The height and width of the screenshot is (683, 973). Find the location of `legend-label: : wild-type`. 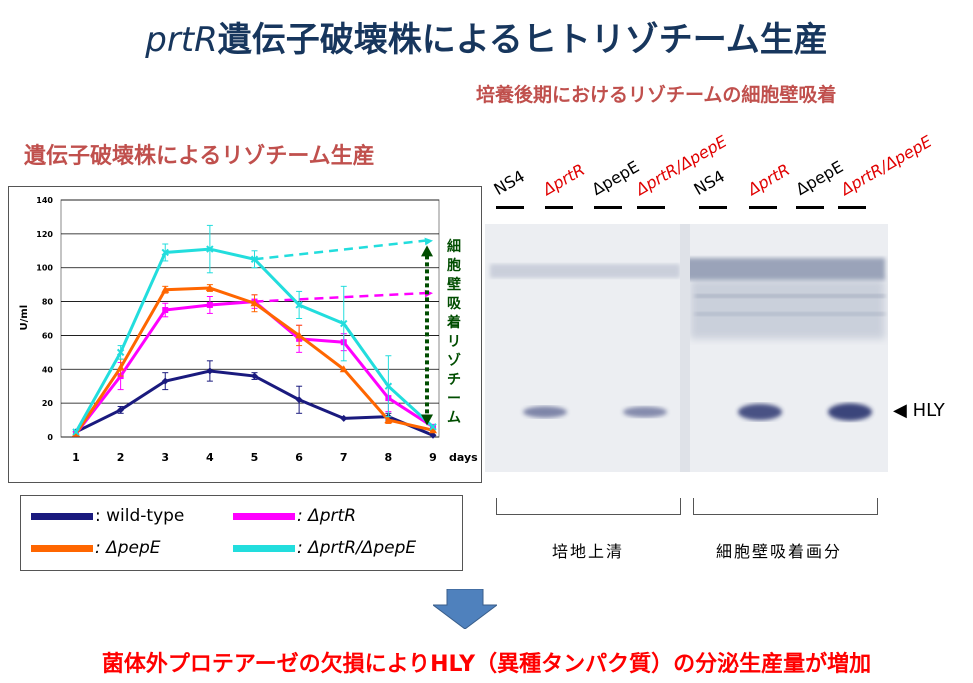

legend-label: : wild-type is located at coordinates (140, 516).